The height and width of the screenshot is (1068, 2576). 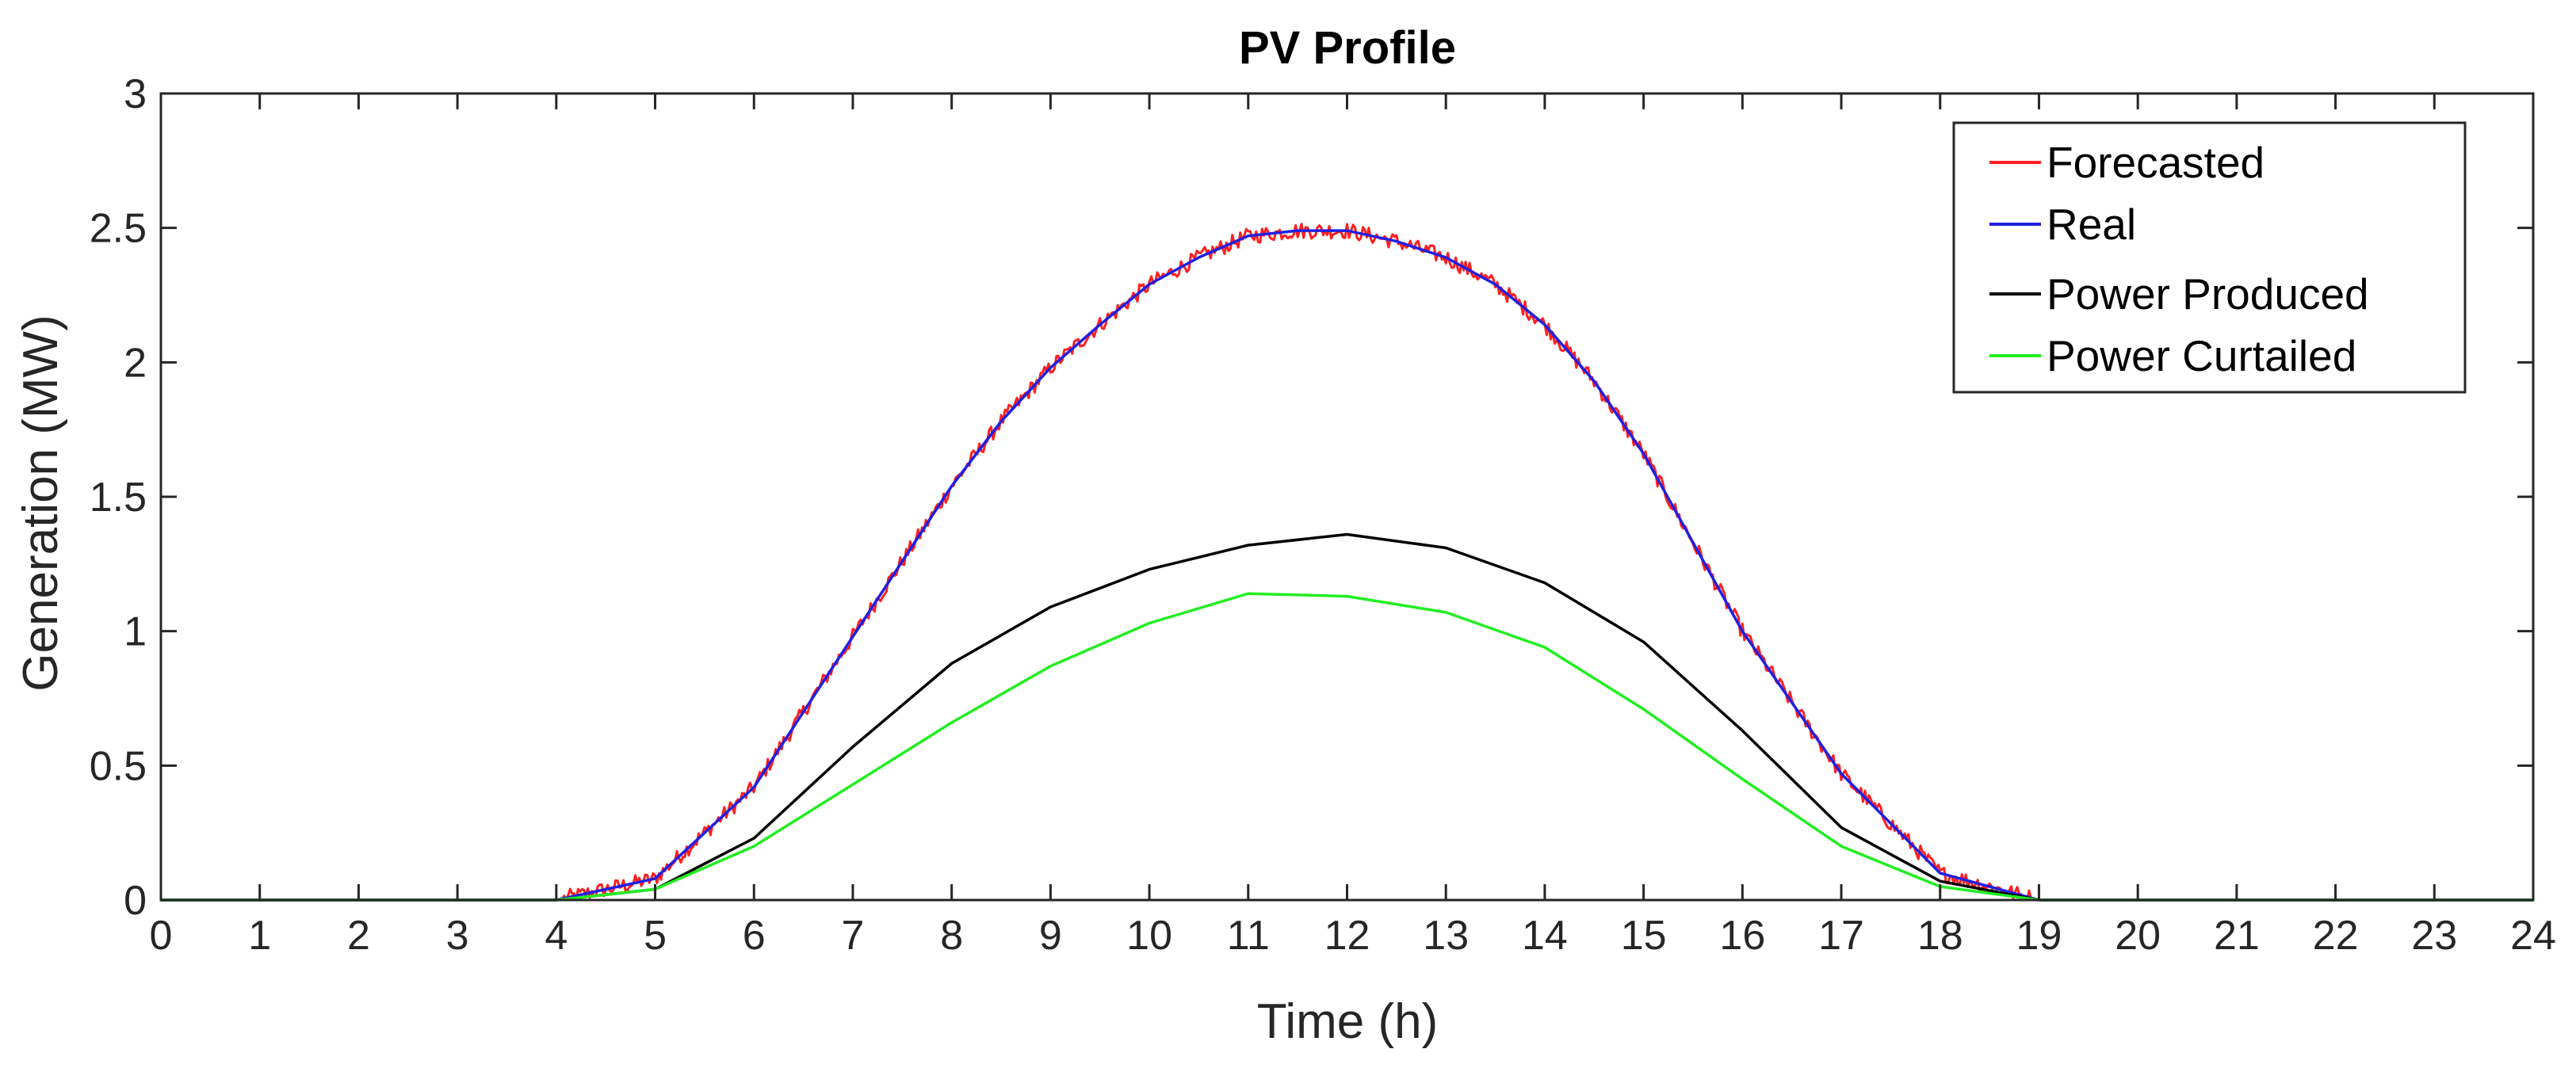 What do you see at coordinates (2201, 355) in the screenshot?
I see `legend-label: Power Curtailed` at bounding box center [2201, 355].